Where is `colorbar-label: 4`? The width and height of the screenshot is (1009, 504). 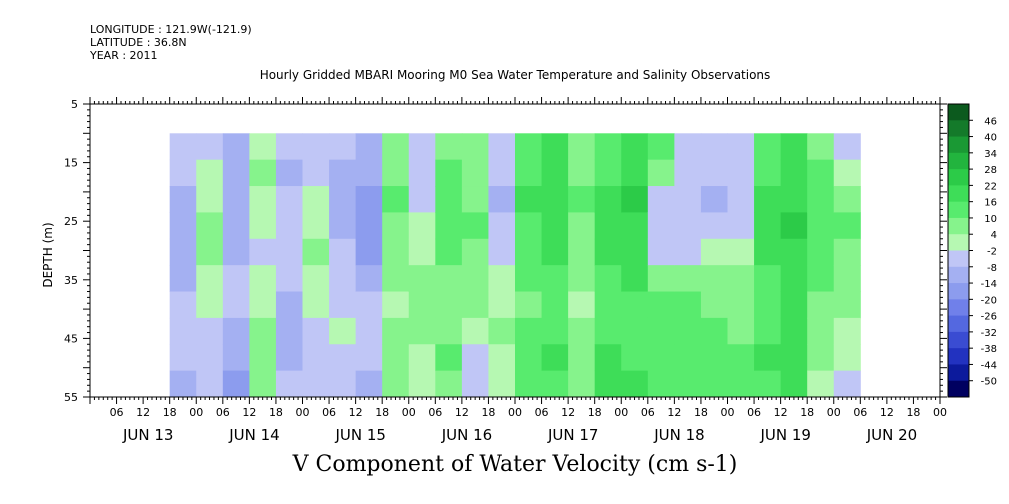
colorbar-label: 4 is located at coordinates (994, 235).